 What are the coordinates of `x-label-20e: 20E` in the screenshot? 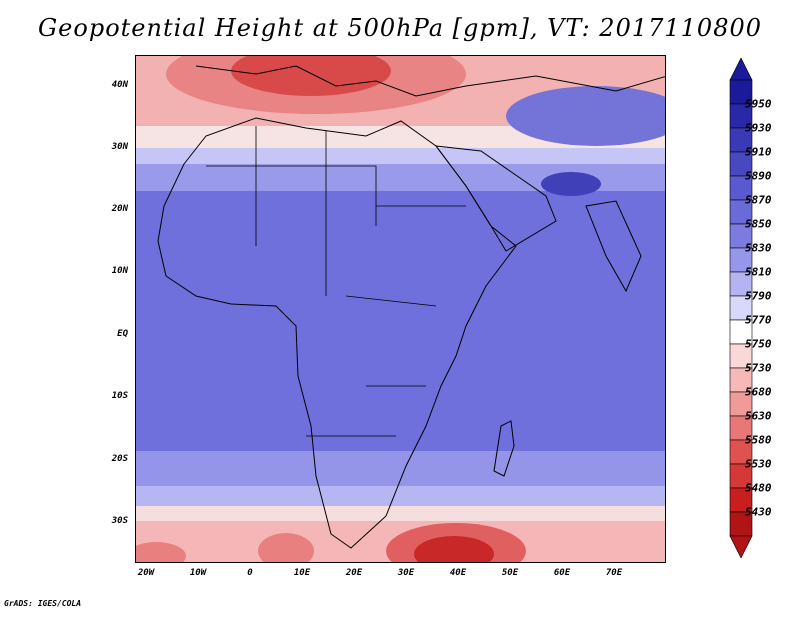 It's located at (354, 573).